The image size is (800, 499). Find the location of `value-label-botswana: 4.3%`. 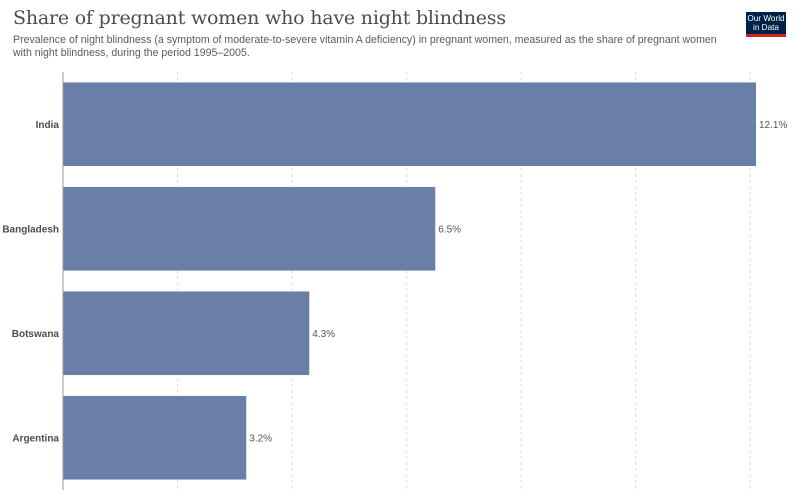

value-label-botswana: 4.3% is located at coordinates (323, 334).